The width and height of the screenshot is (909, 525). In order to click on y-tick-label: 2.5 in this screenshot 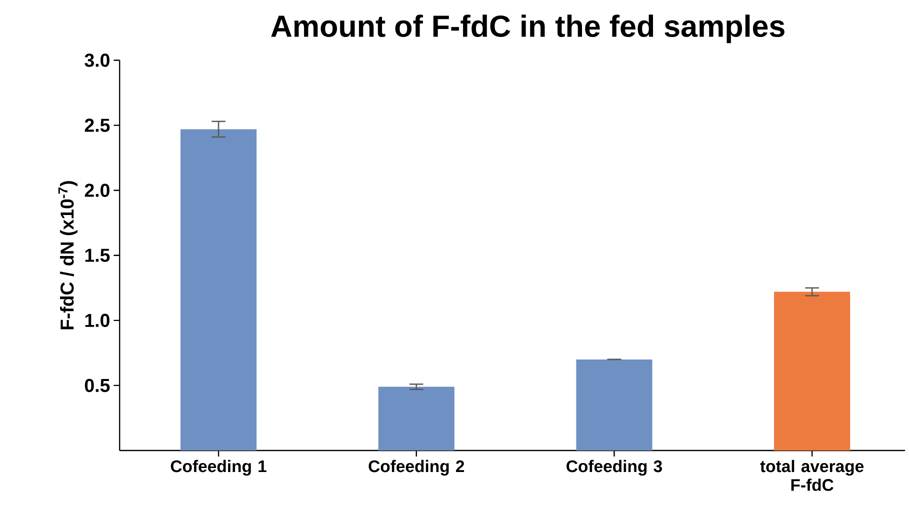, I will do `click(97, 125)`.